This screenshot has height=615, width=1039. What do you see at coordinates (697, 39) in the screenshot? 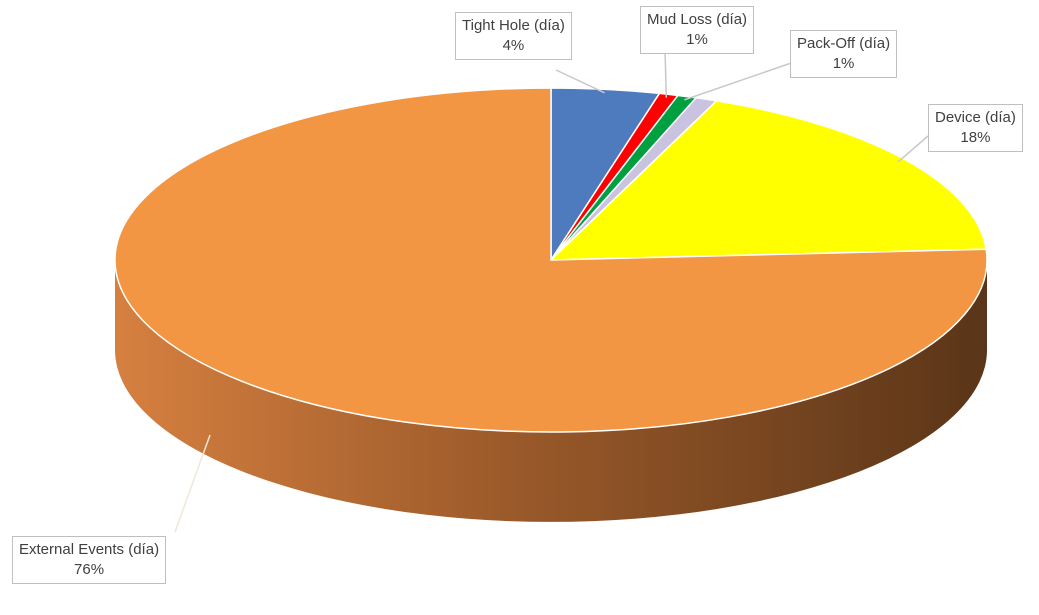
I see `slice-percent-mud-loss: 1%` at bounding box center [697, 39].